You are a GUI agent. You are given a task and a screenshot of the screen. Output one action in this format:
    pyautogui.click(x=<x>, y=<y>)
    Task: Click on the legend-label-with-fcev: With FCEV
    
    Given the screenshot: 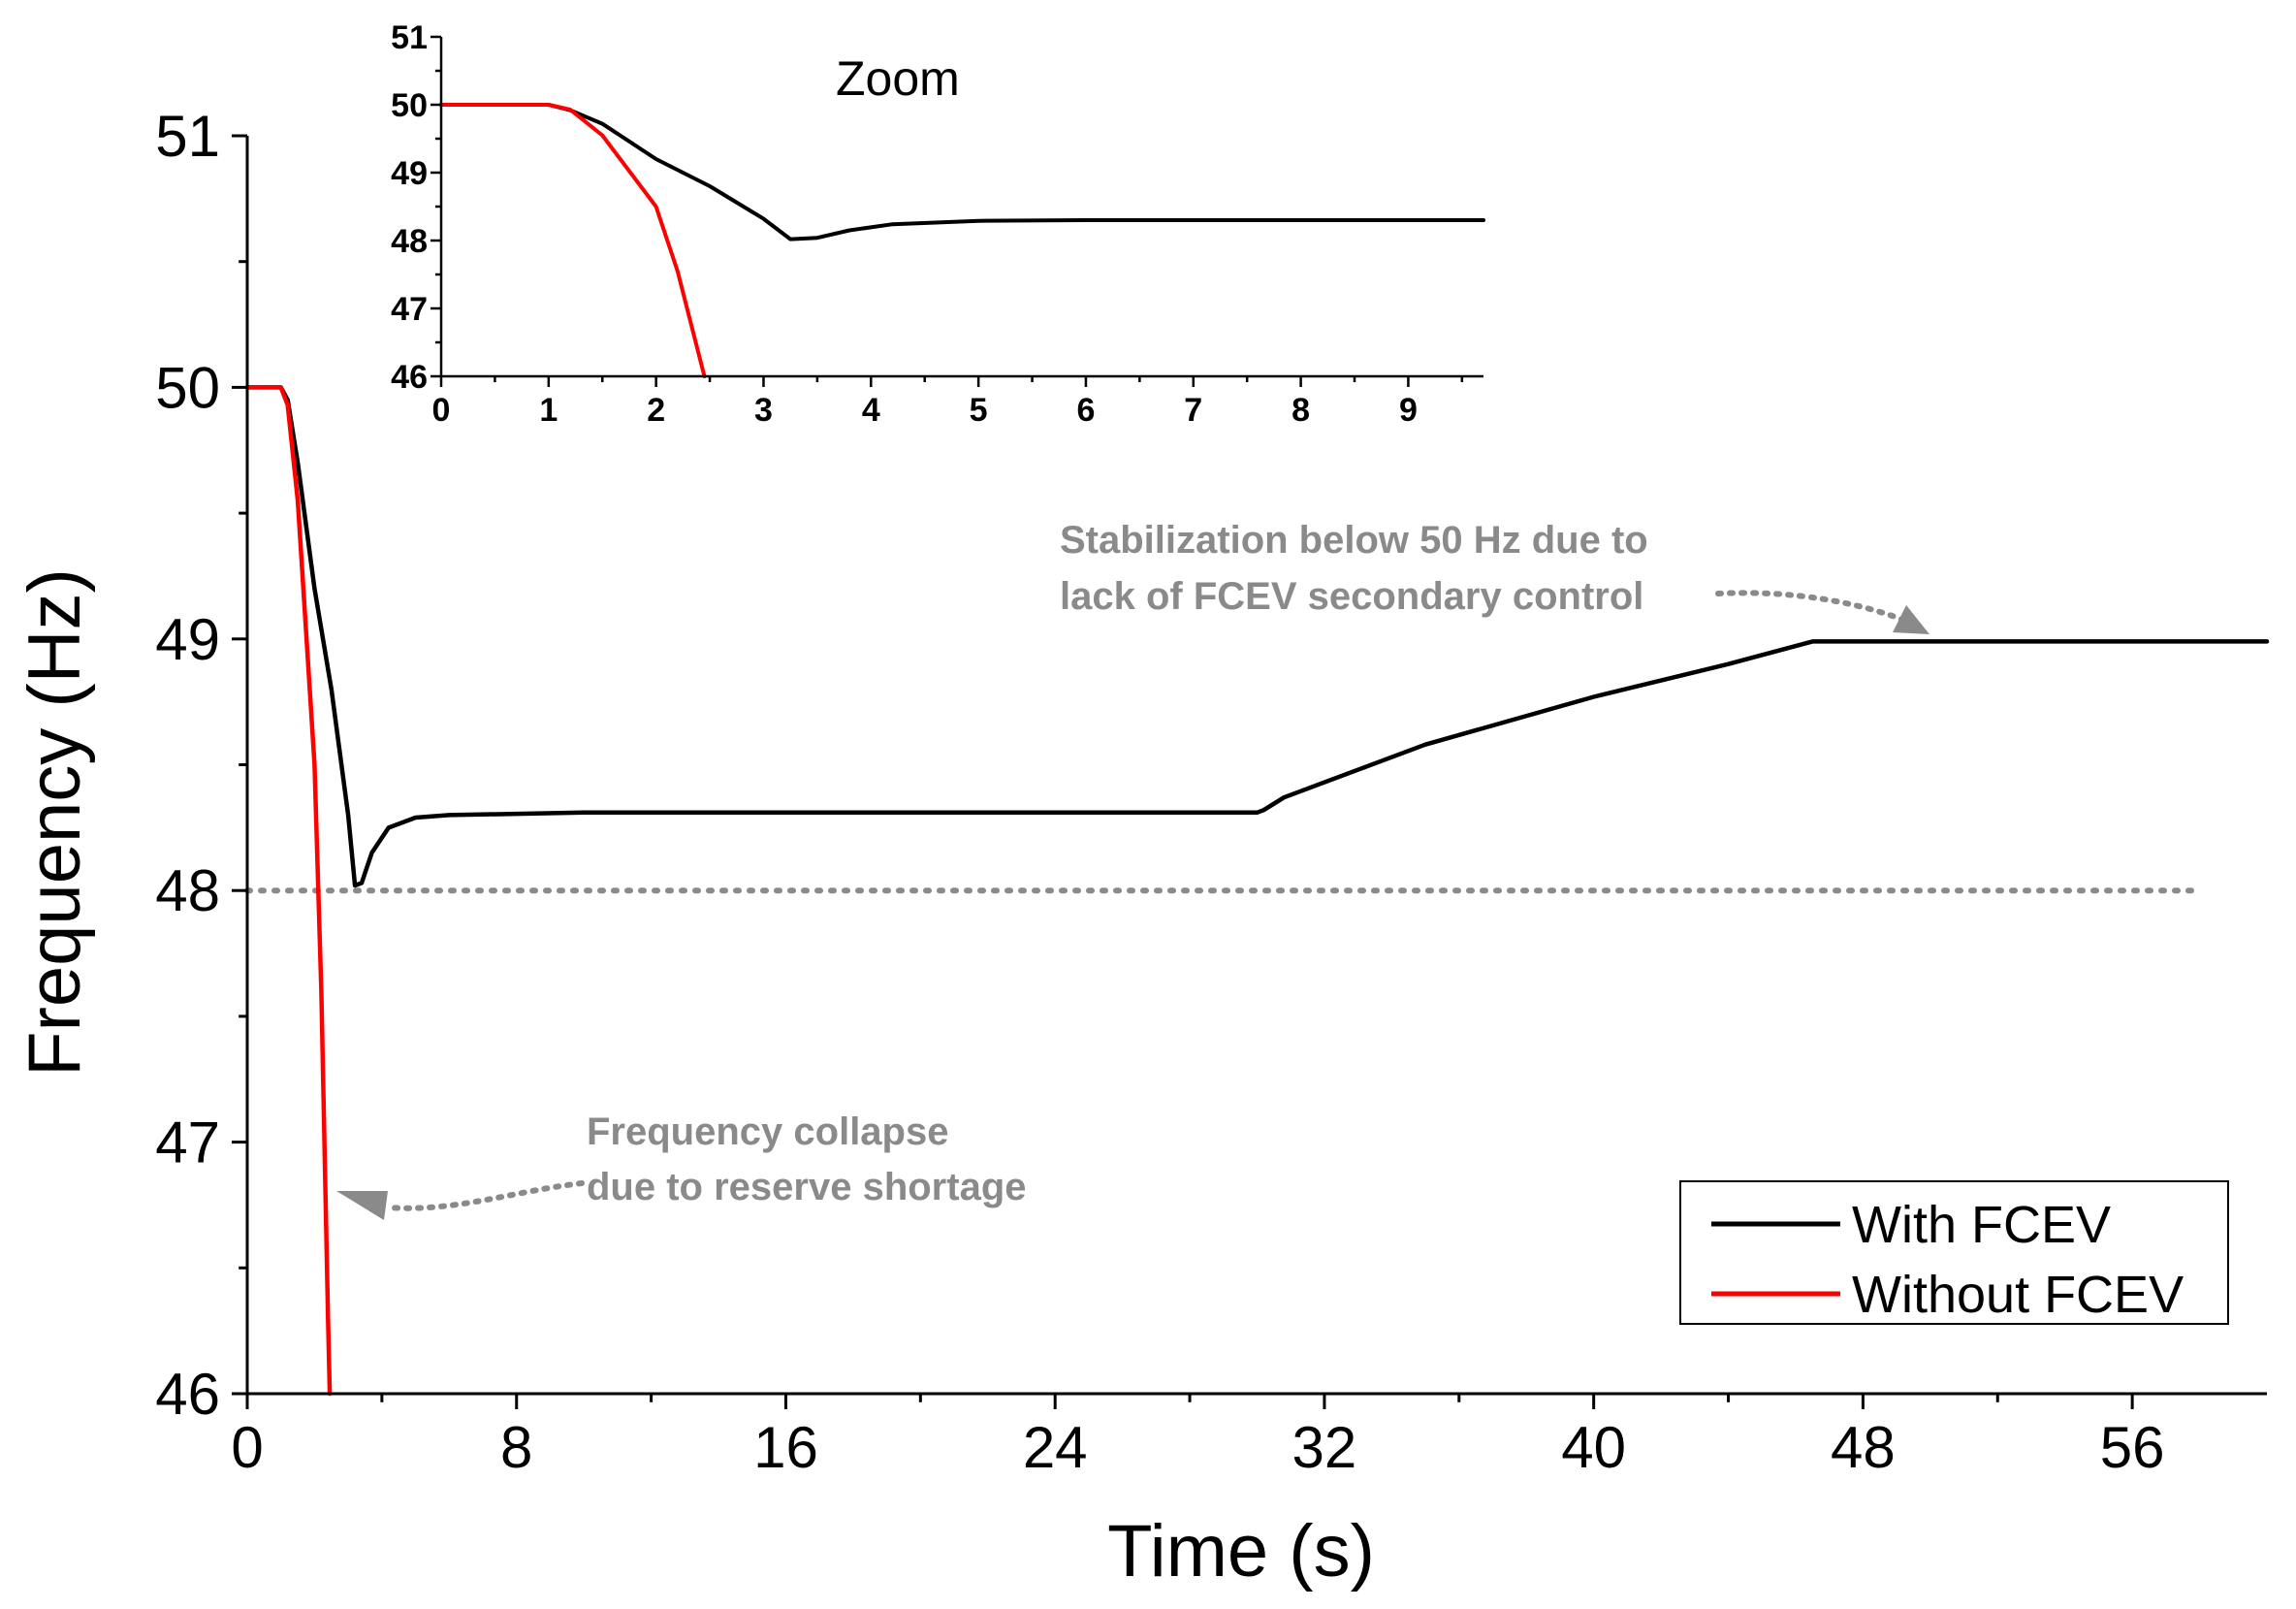 What is the action you would take?
    pyautogui.click(x=1981, y=1225)
    